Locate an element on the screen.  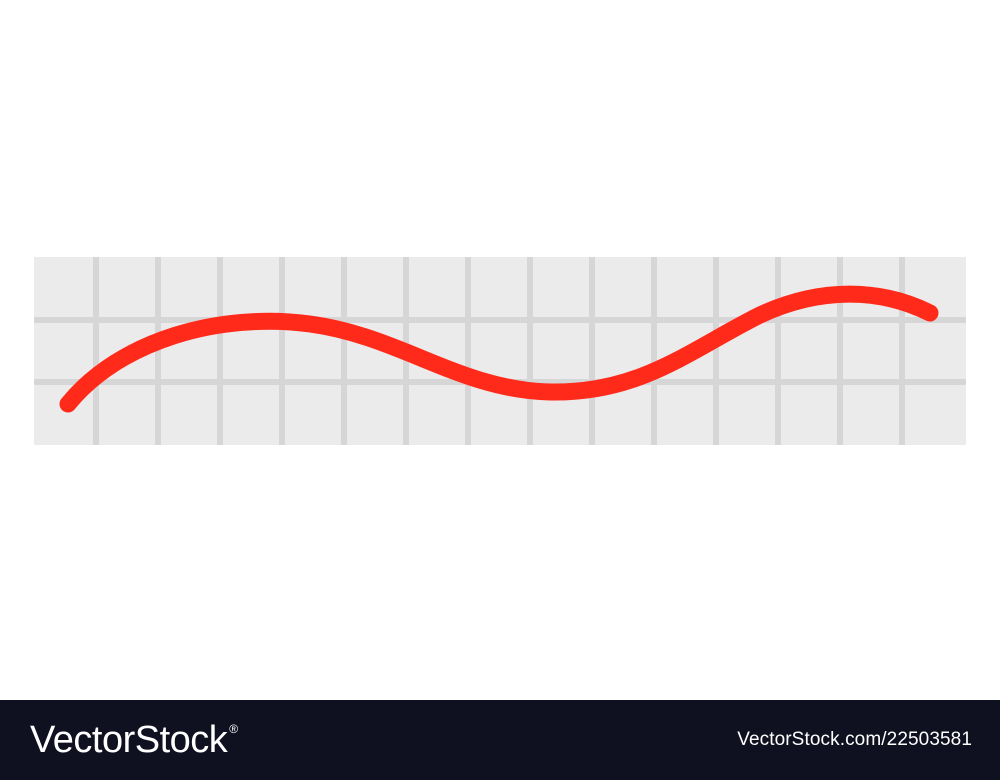
watermark-footer: VectorStock ® VectorStock.com/22503581 is located at coordinates (500, 740).